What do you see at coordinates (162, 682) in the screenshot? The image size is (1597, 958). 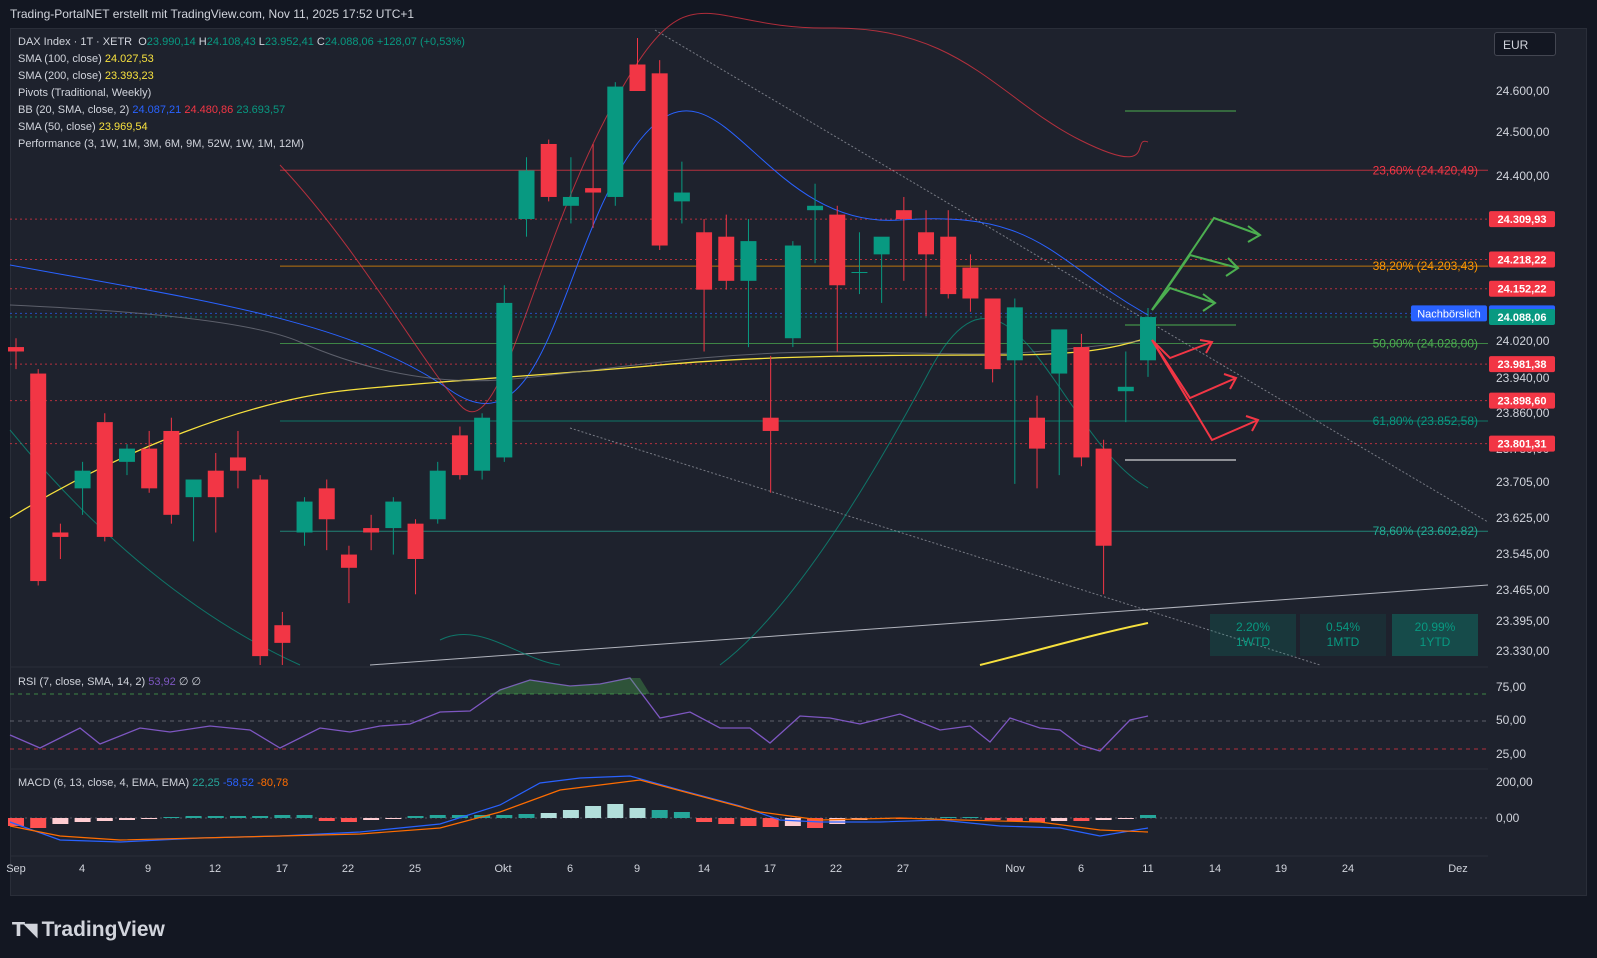 I see `rsi-value: 53,92` at bounding box center [162, 682].